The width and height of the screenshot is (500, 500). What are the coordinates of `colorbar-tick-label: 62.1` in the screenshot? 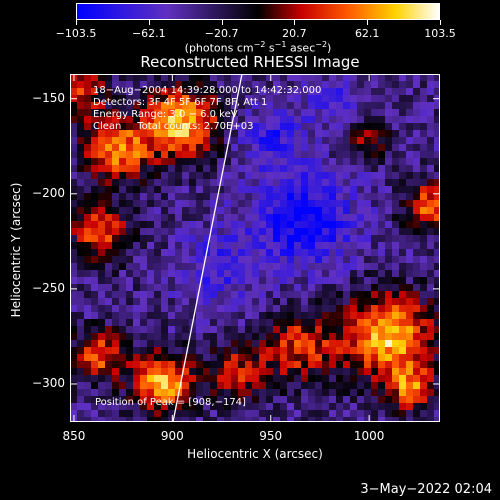 It's located at (367, 33).